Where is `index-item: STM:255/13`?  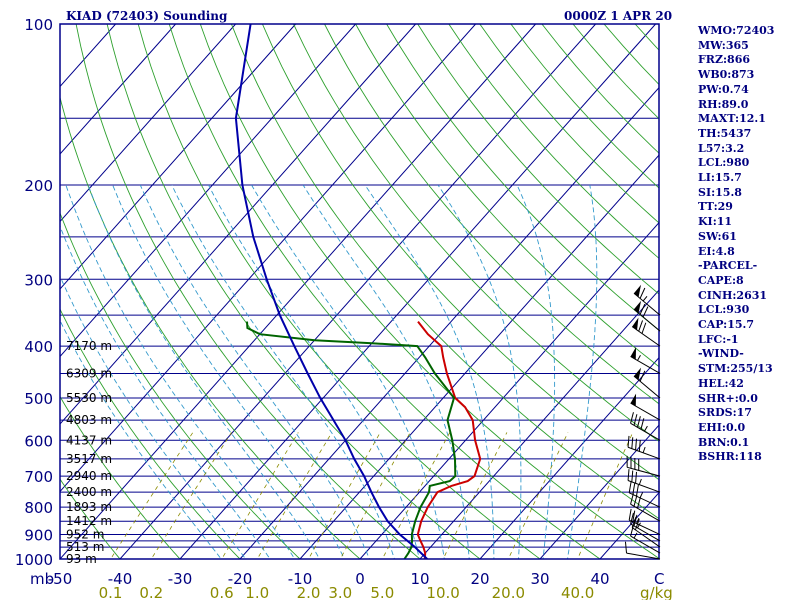
index-item: STM:255/13 is located at coordinates (735, 369).